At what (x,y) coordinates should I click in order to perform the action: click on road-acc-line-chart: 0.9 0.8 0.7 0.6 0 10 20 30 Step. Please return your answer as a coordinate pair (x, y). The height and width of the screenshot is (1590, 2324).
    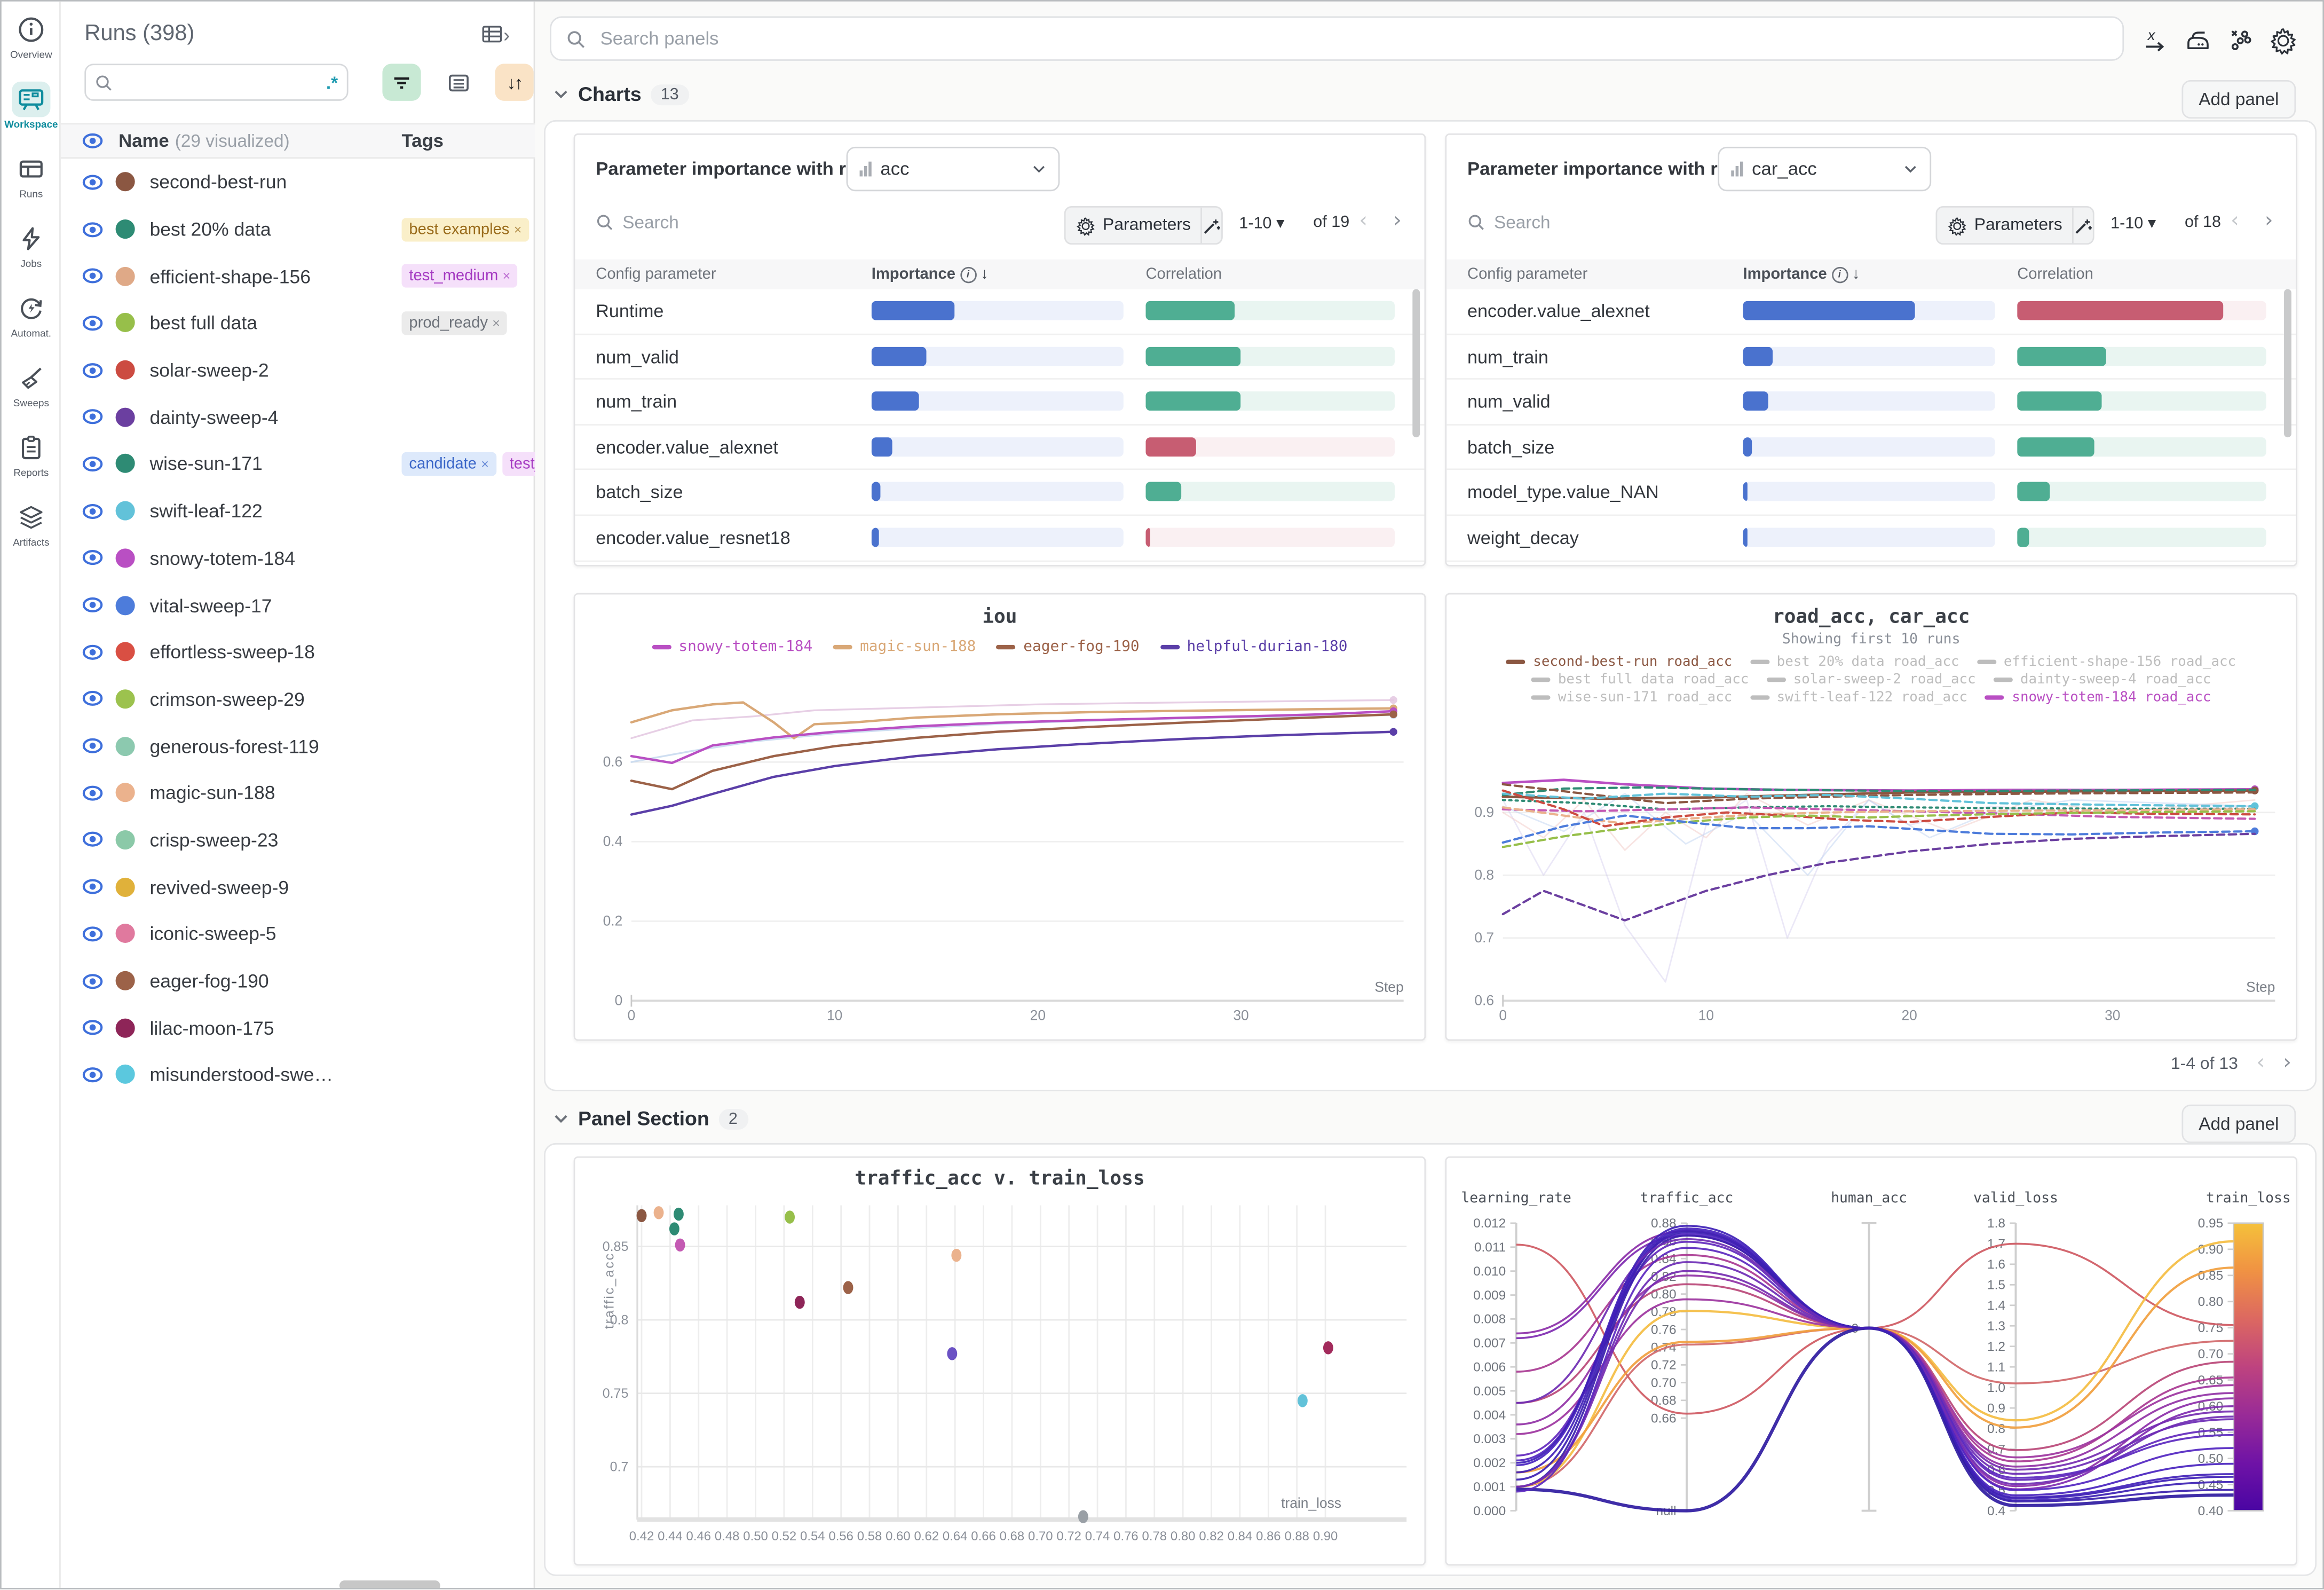
    Looking at the image, I should click on (1871, 879).